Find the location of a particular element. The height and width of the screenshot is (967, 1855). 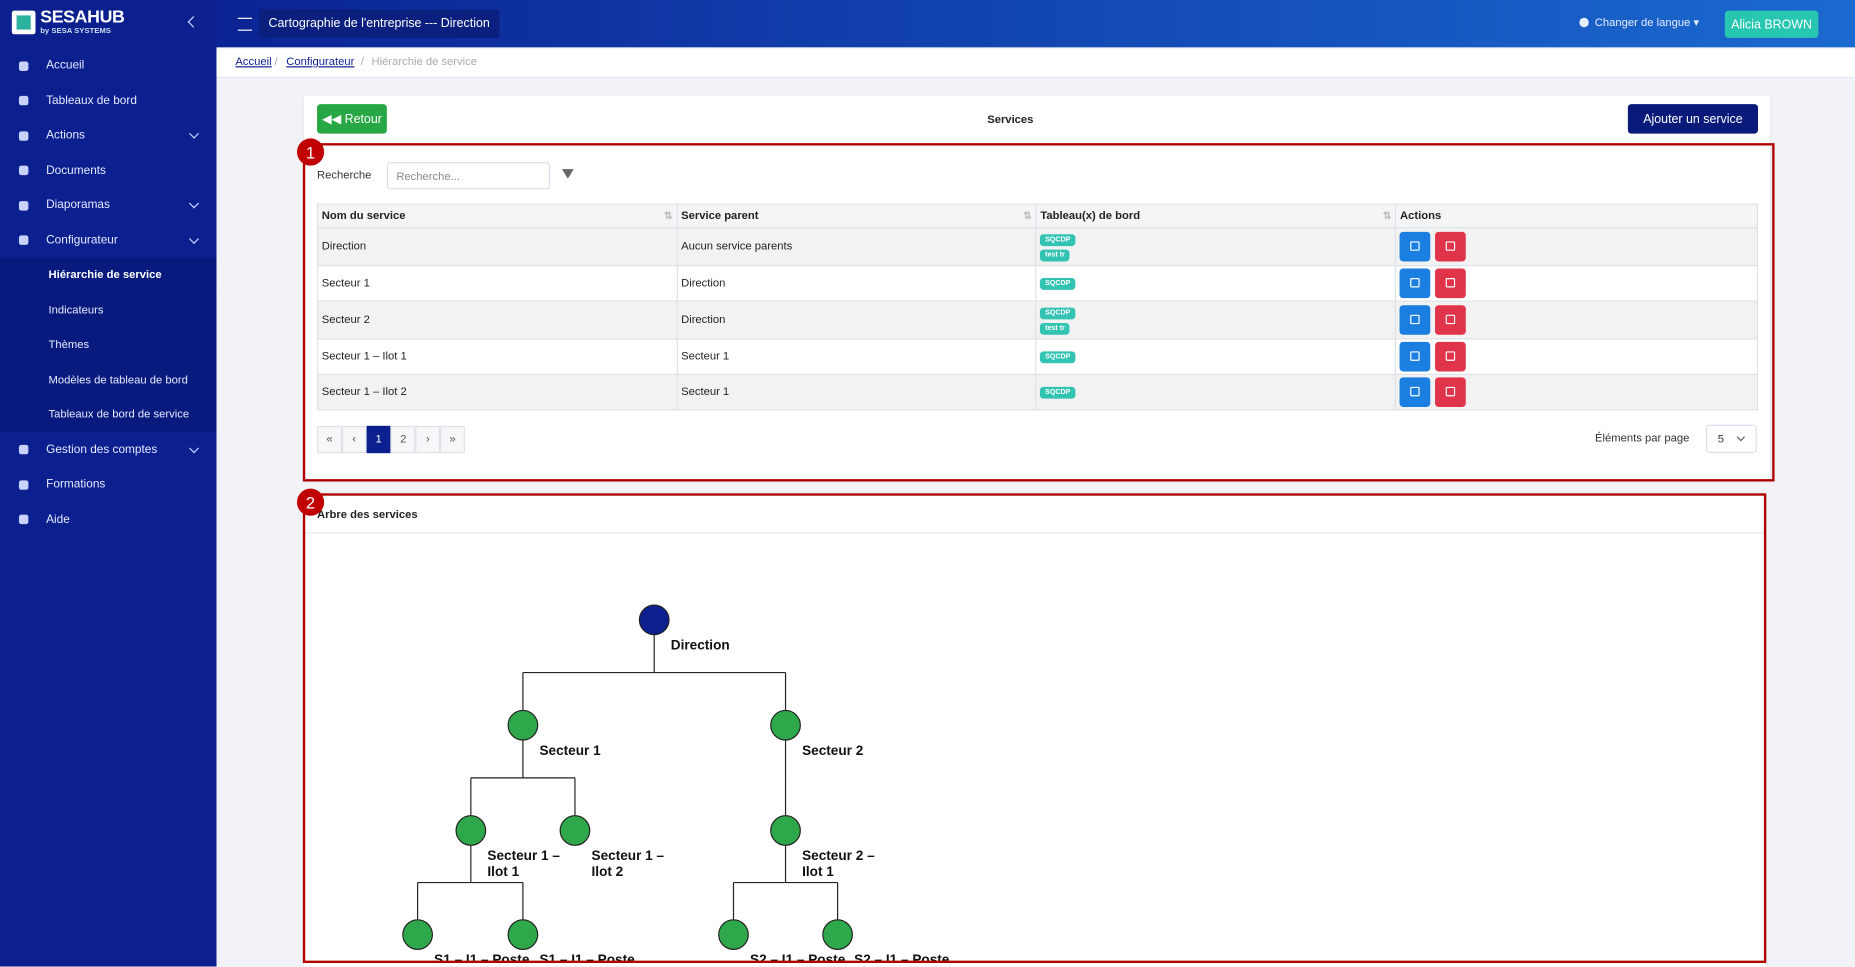

dashboard-badge: SQCDP is located at coordinates (1058, 312).